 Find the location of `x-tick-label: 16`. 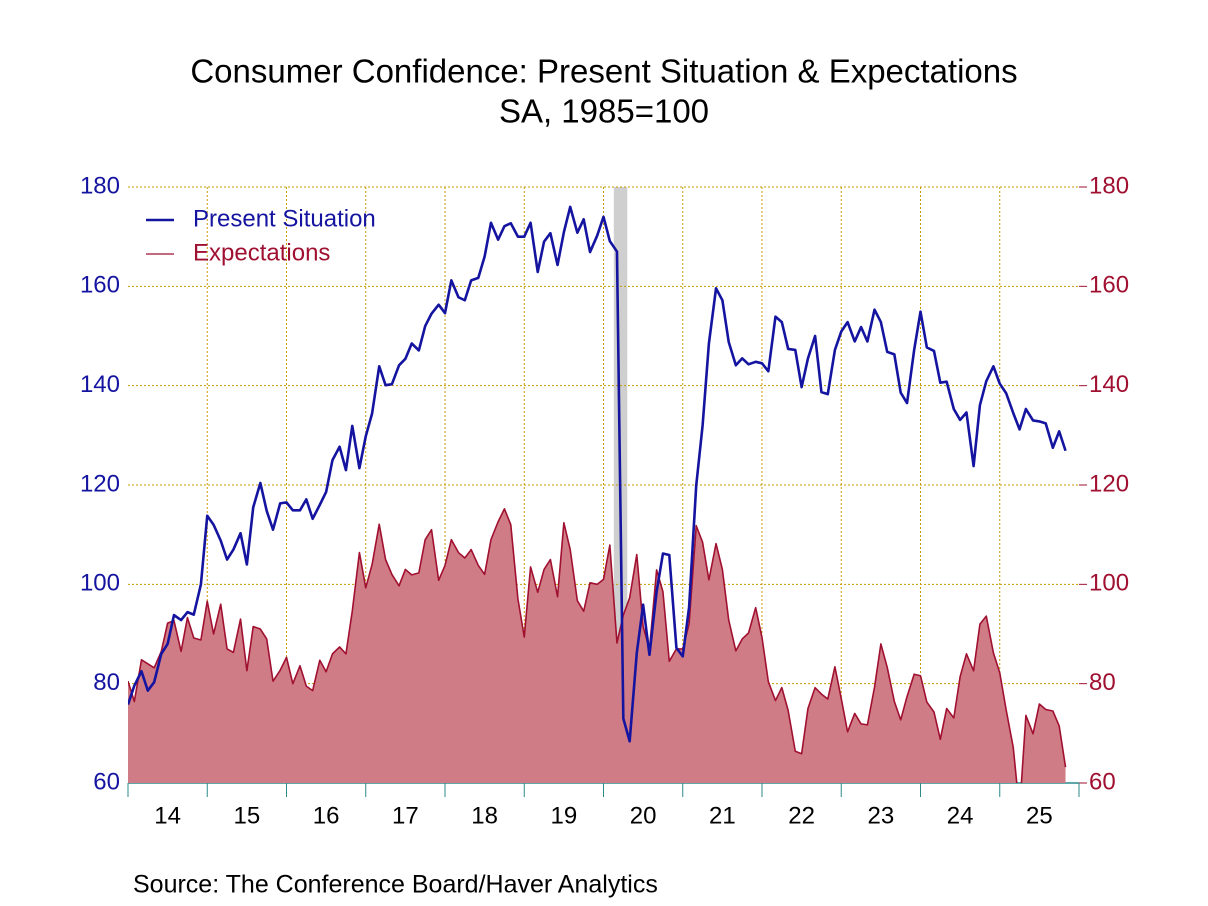

x-tick-label: 16 is located at coordinates (326, 815).